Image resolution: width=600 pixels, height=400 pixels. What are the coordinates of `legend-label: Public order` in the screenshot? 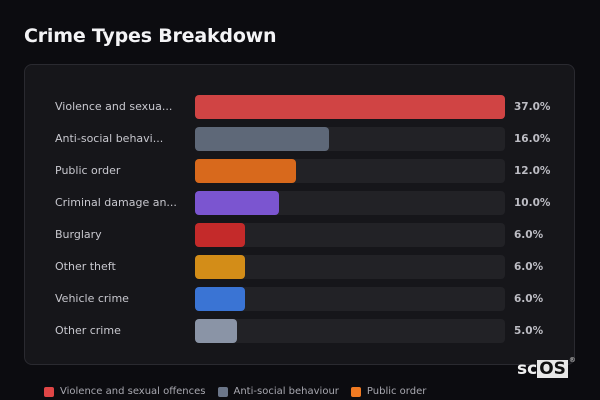 It's located at (396, 391).